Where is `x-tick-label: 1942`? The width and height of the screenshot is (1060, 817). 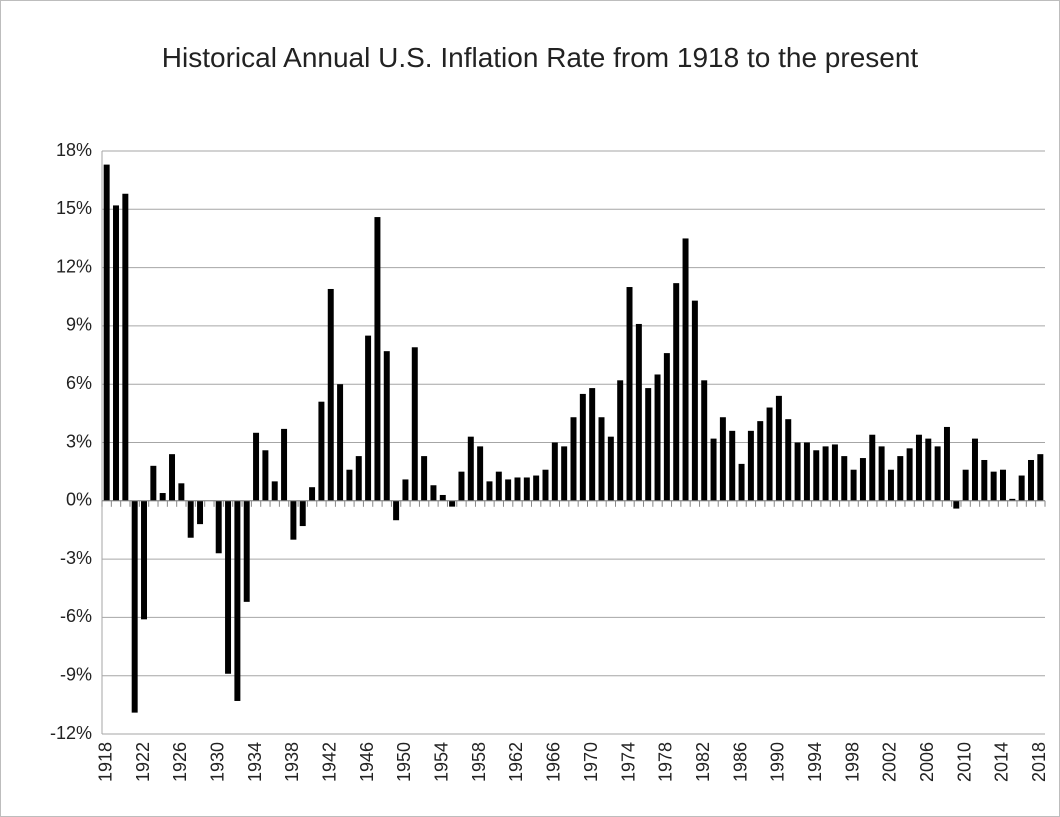 x-tick-label: 1942 is located at coordinates (329, 762).